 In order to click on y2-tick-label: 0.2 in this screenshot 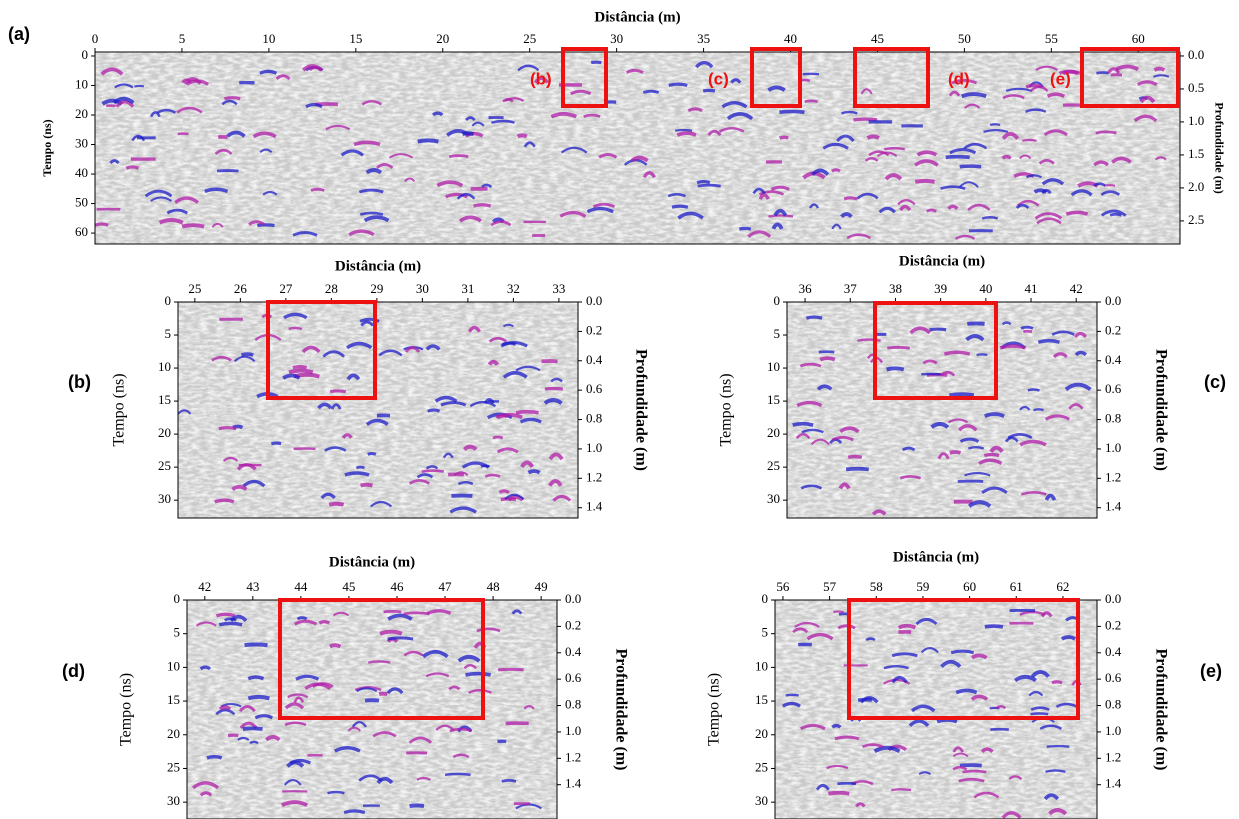, I will do `click(1113, 624)`.